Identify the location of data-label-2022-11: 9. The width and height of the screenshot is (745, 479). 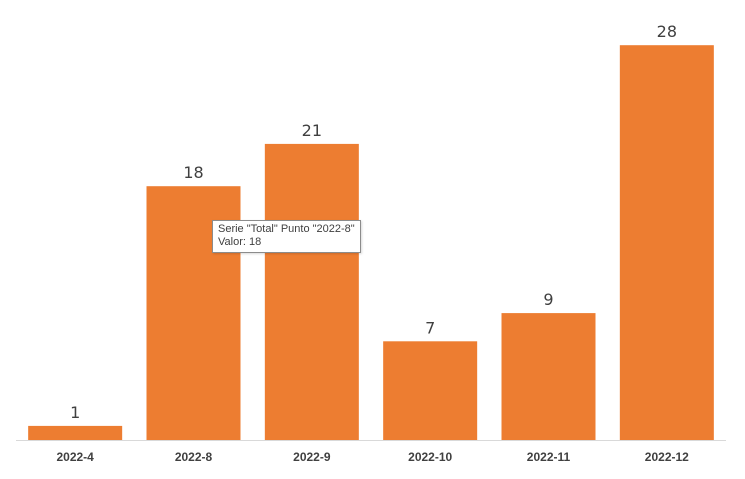
(548, 299).